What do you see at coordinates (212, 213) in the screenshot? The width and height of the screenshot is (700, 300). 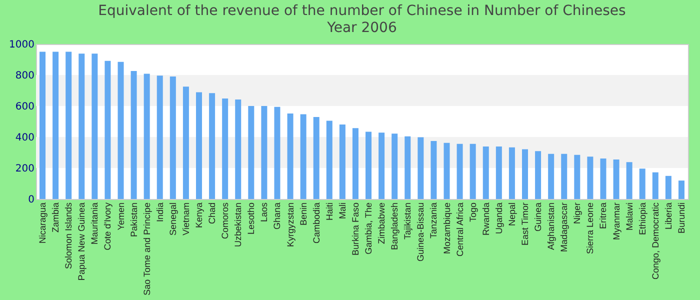 I see `x-tick-label: Chad` at bounding box center [212, 213].